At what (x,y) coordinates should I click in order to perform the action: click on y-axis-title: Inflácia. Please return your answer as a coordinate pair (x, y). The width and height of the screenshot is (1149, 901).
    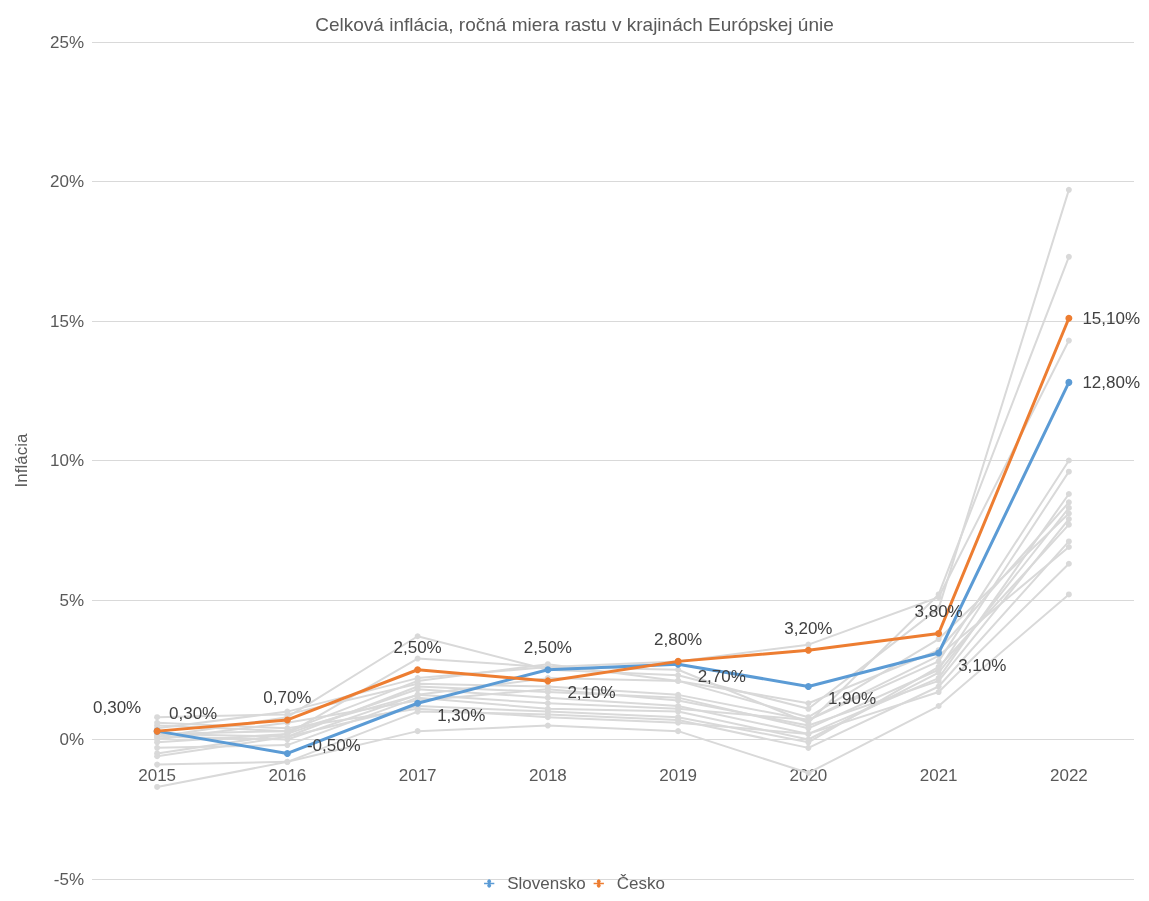
    Looking at the image, I should click on (21, 460).